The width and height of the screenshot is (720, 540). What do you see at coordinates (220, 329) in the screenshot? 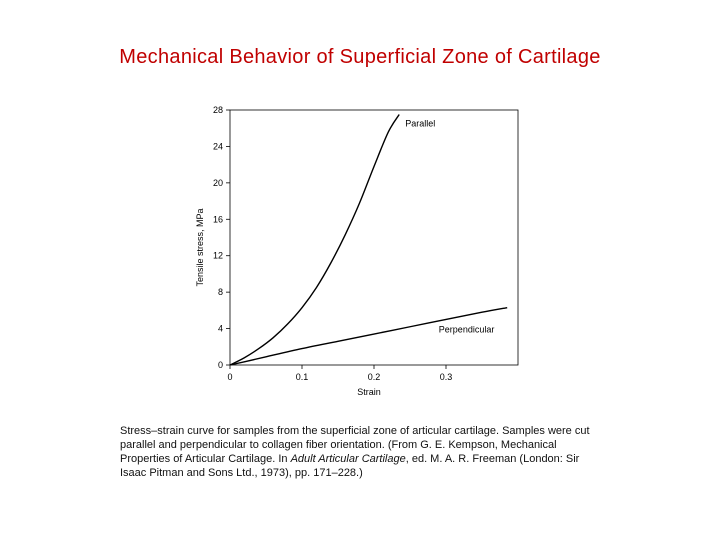
I see `y-tick-label: 4` at bounding box center [220, 329].